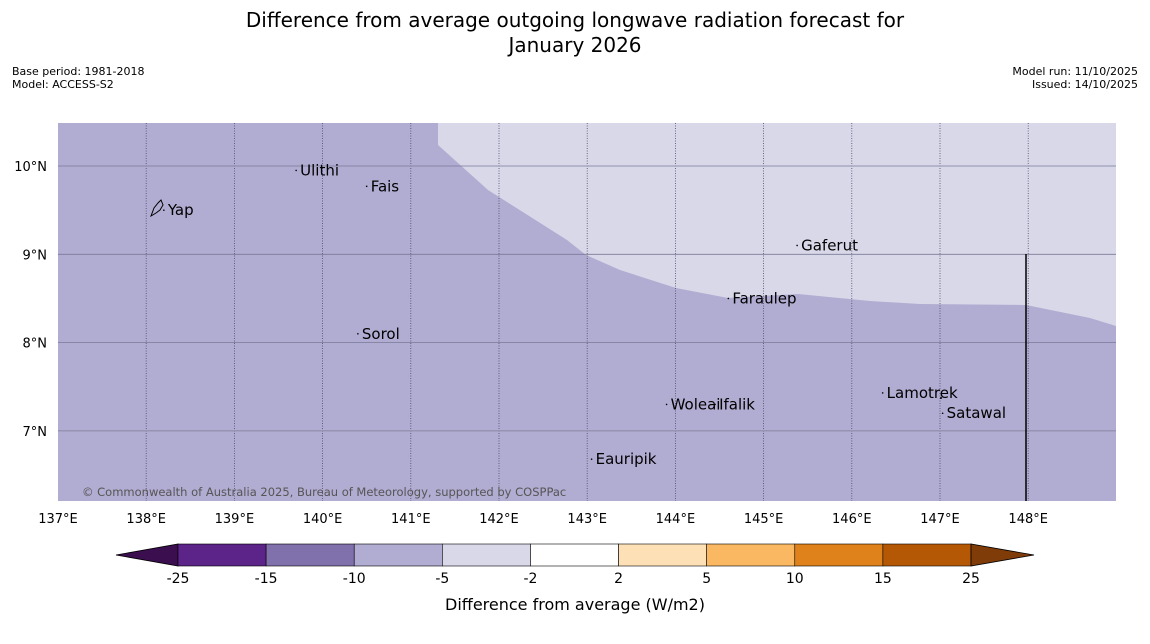 Image resolution: width=1150 pixels, height=644 pixels. What do you see at coordinates (35, 344) in the screenshot?
I see `lat-label: 8°N` at bounding box center [35, 344].